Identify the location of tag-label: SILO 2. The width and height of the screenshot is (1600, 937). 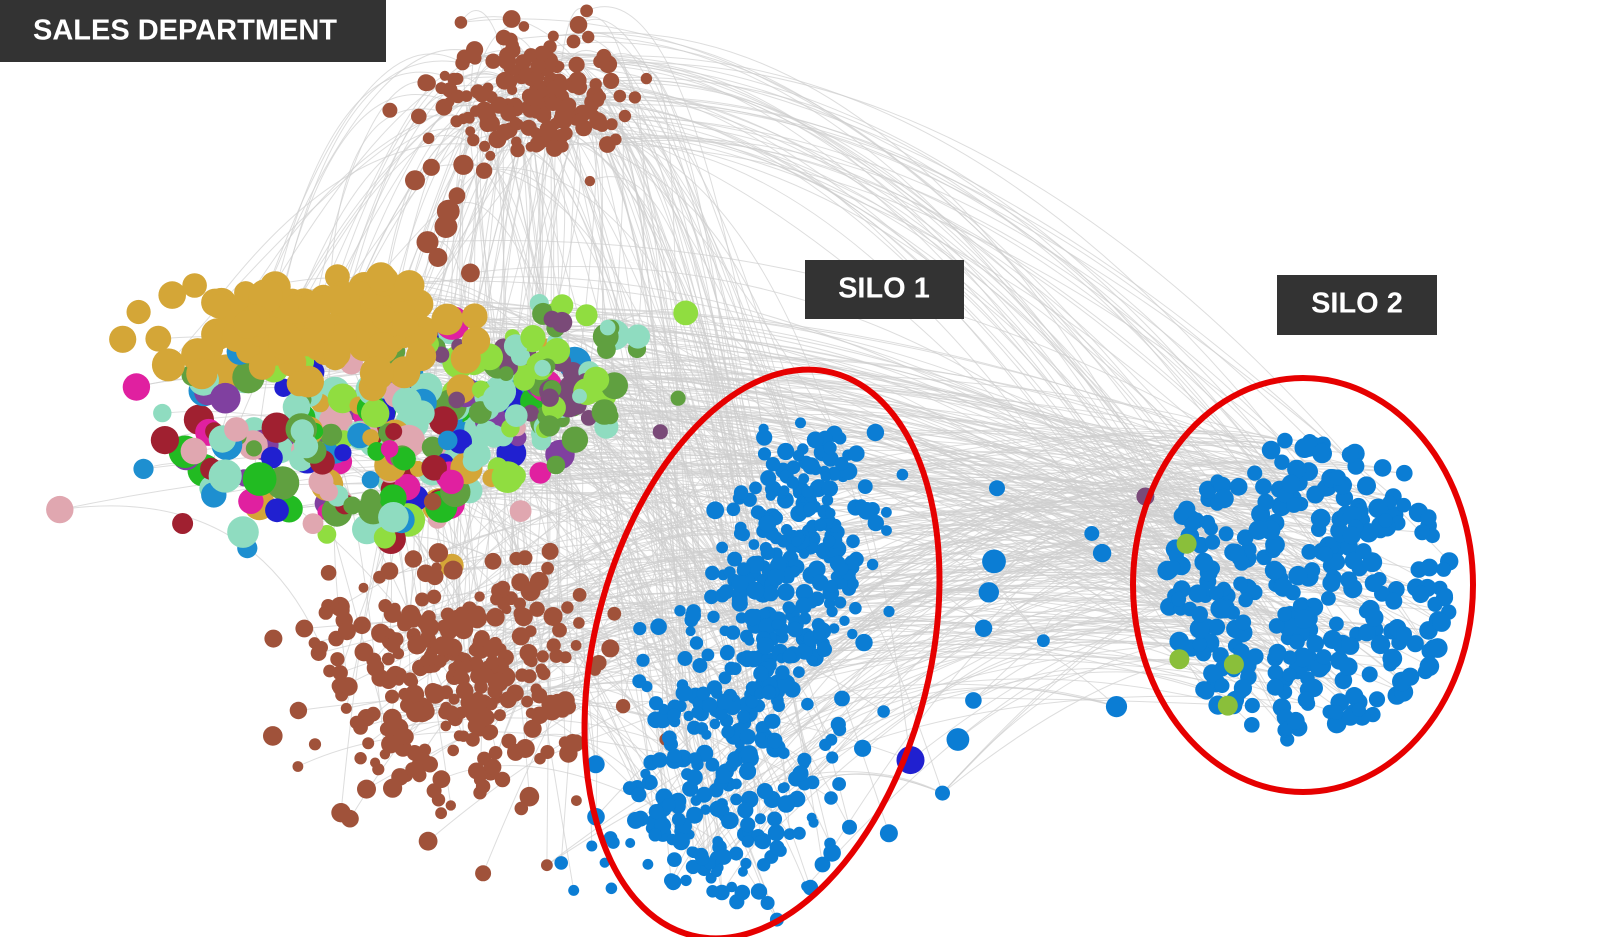
(1357, 304).